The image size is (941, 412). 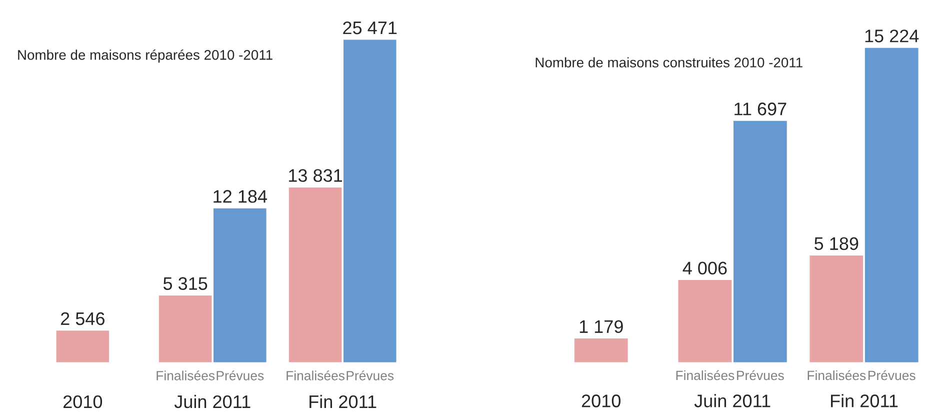 I want to click on data-label: 15 224, so click(x=892, y=36).